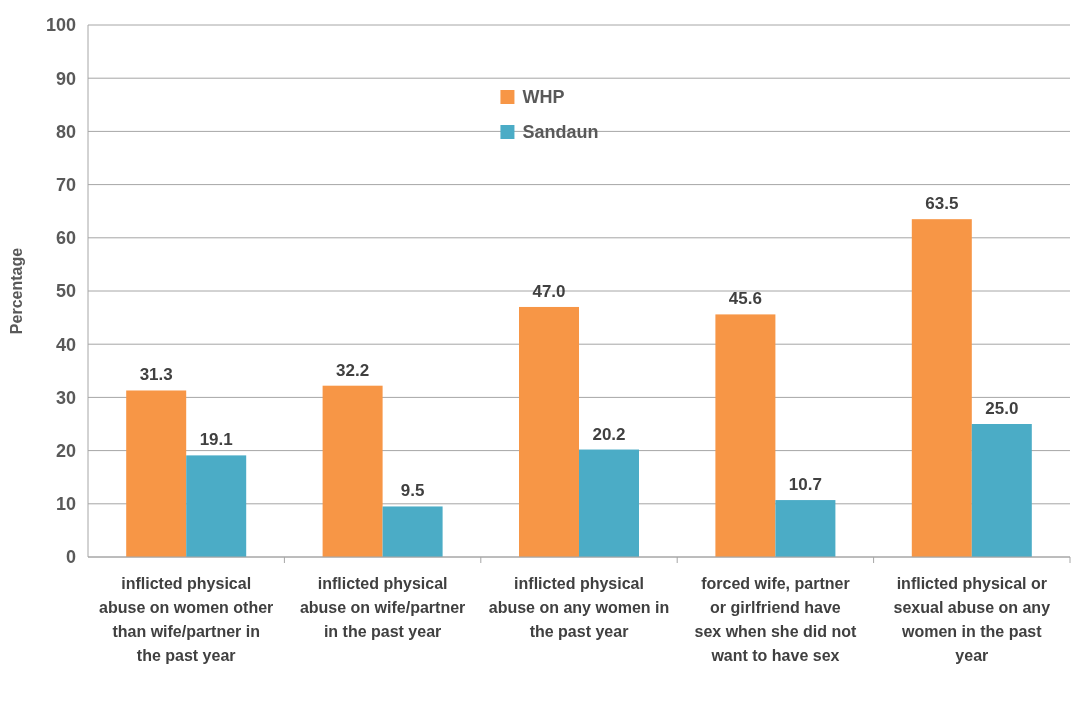 The height and width of the screenshot is (717, 1080). What do you see at coordinates (942, 204) in the screenshot?
I see `data-label: 63.5` at bounding box center [942, 204].